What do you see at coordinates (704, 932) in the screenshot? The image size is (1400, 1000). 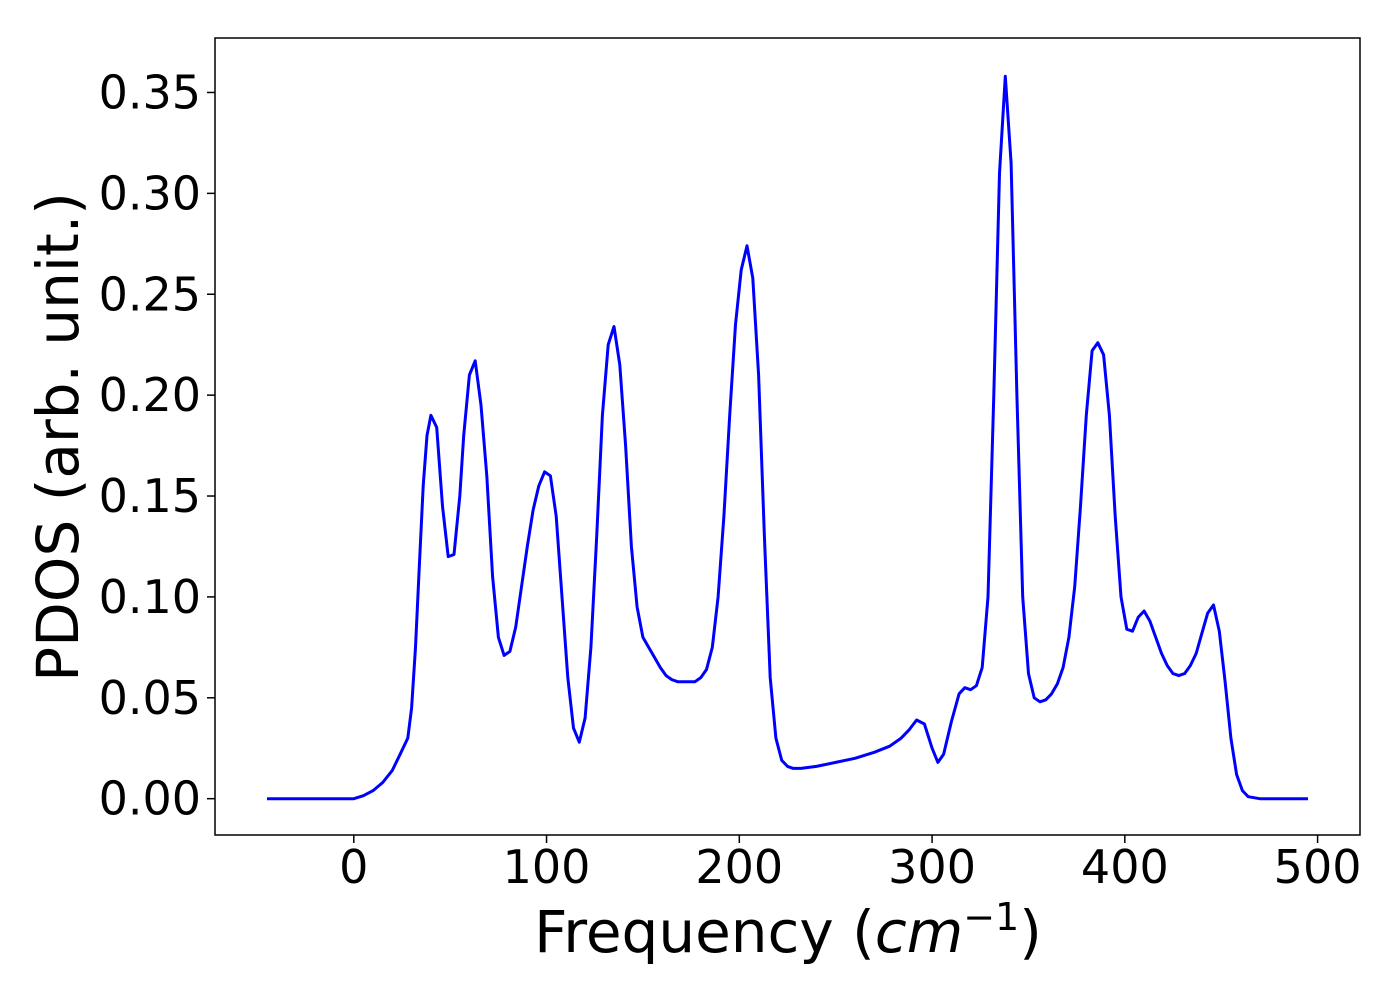 I see `x-axis-label-main: Frequency (` at bounding box center [704, 932].